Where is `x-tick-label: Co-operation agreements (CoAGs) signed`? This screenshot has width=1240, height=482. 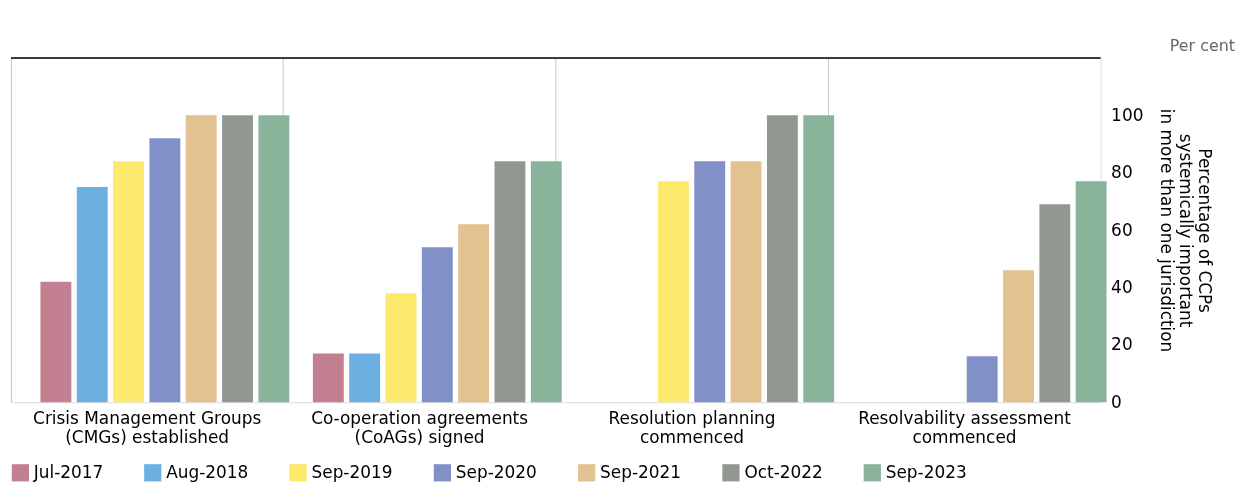
x-tick-label: Co-operation agreements (CoAGs) signed is located at coordinates (420, 427).